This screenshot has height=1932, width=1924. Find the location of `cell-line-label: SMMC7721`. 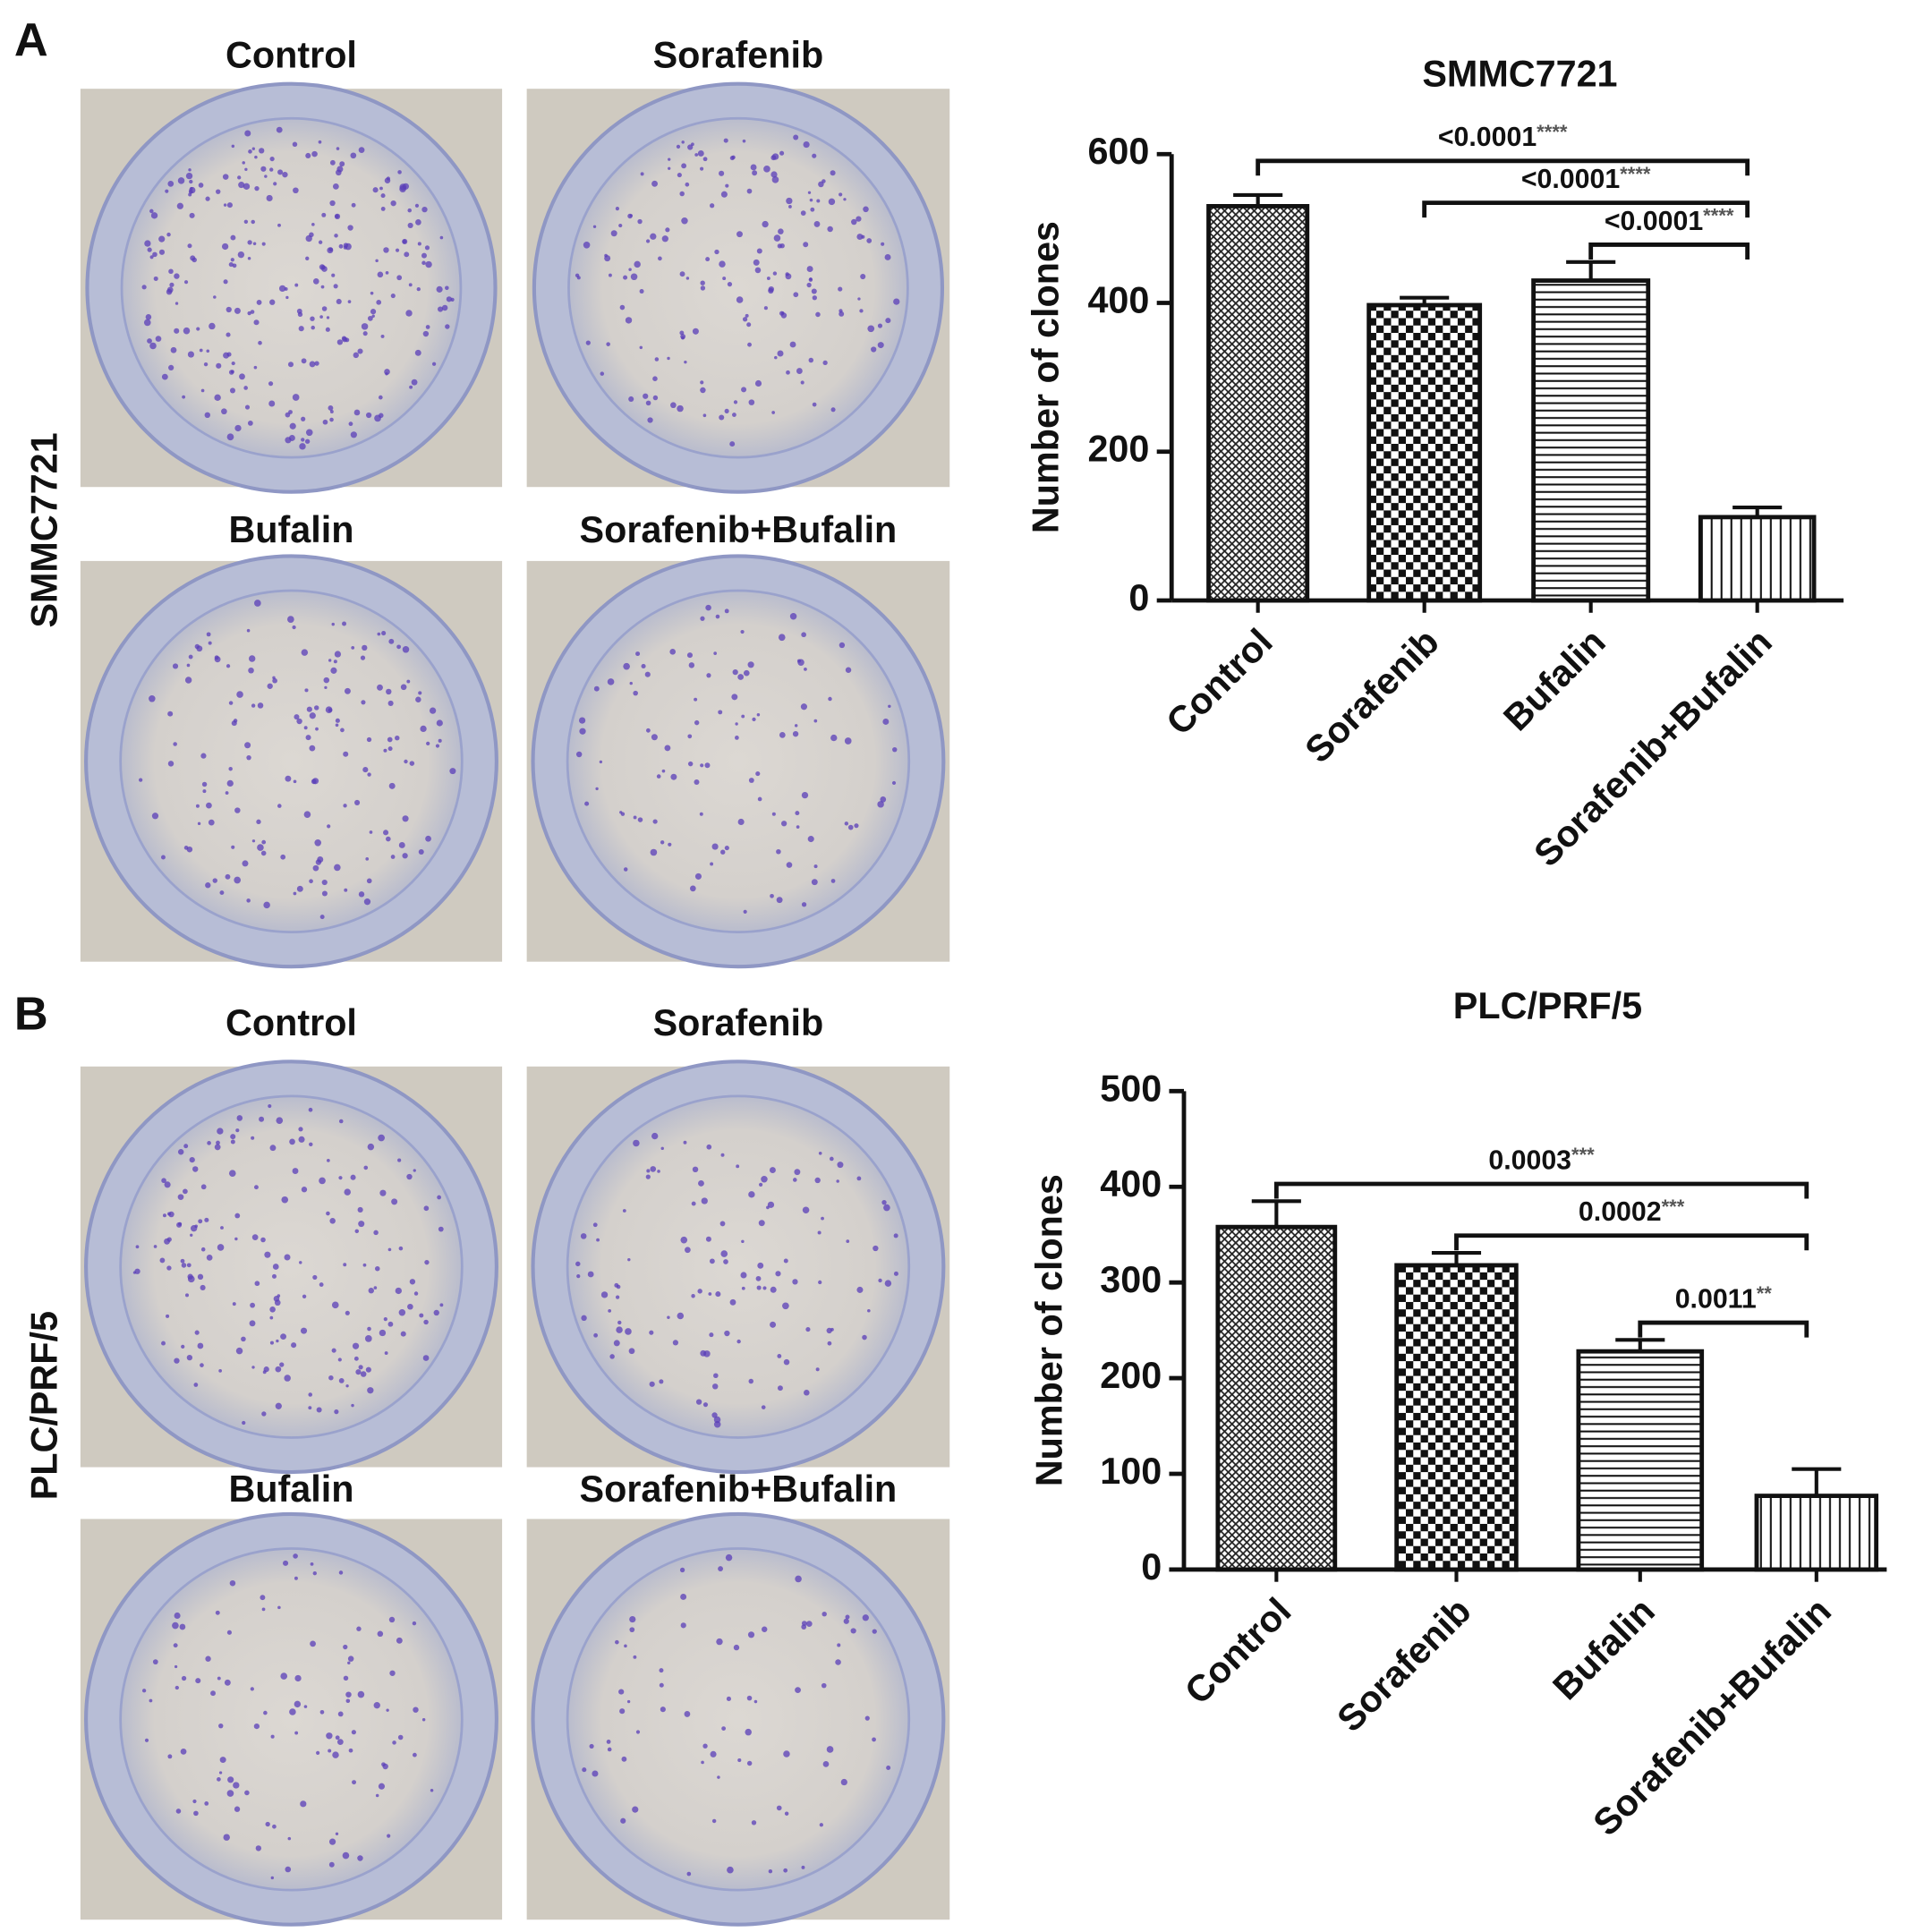

cell-line-label: SMMC7721 is located at coordinates (44, 530).